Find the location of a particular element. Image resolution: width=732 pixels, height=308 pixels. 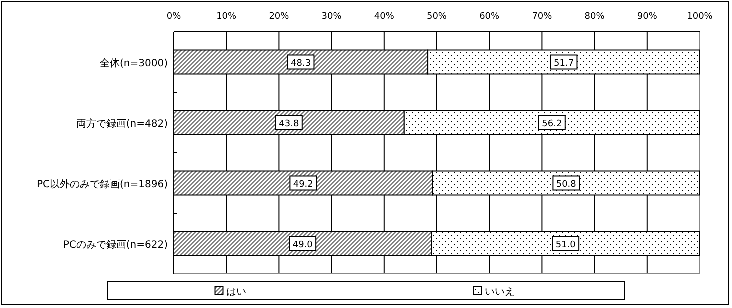

y-tick-label: PCのみで録画(n=622) is located at coordinates (115, 245).